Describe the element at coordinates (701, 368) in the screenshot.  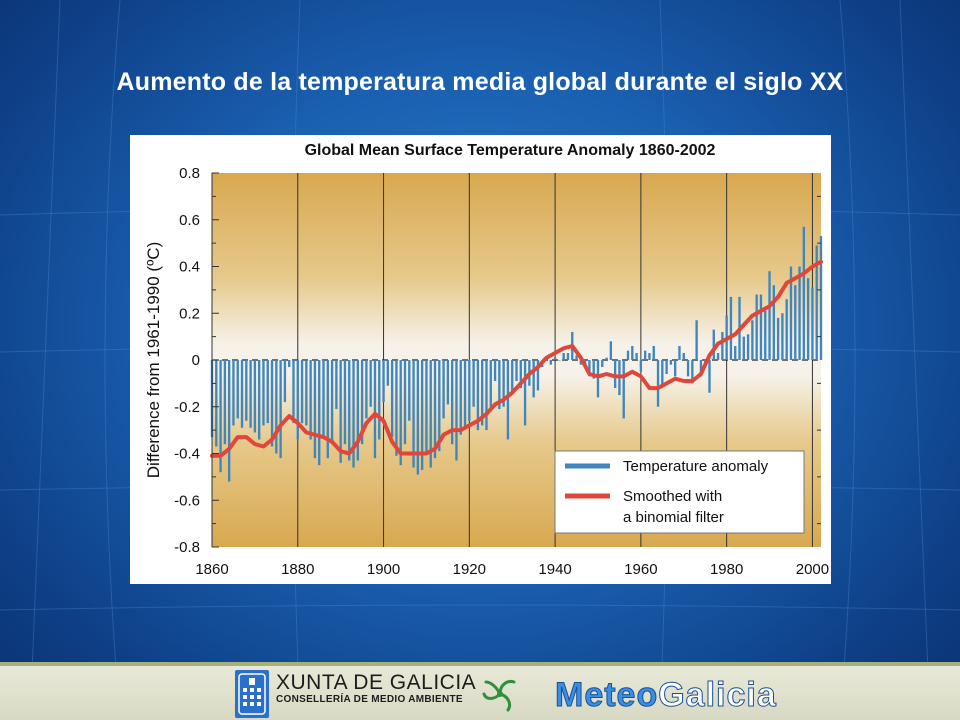
I see `anomaly-bar-1974` at that location.